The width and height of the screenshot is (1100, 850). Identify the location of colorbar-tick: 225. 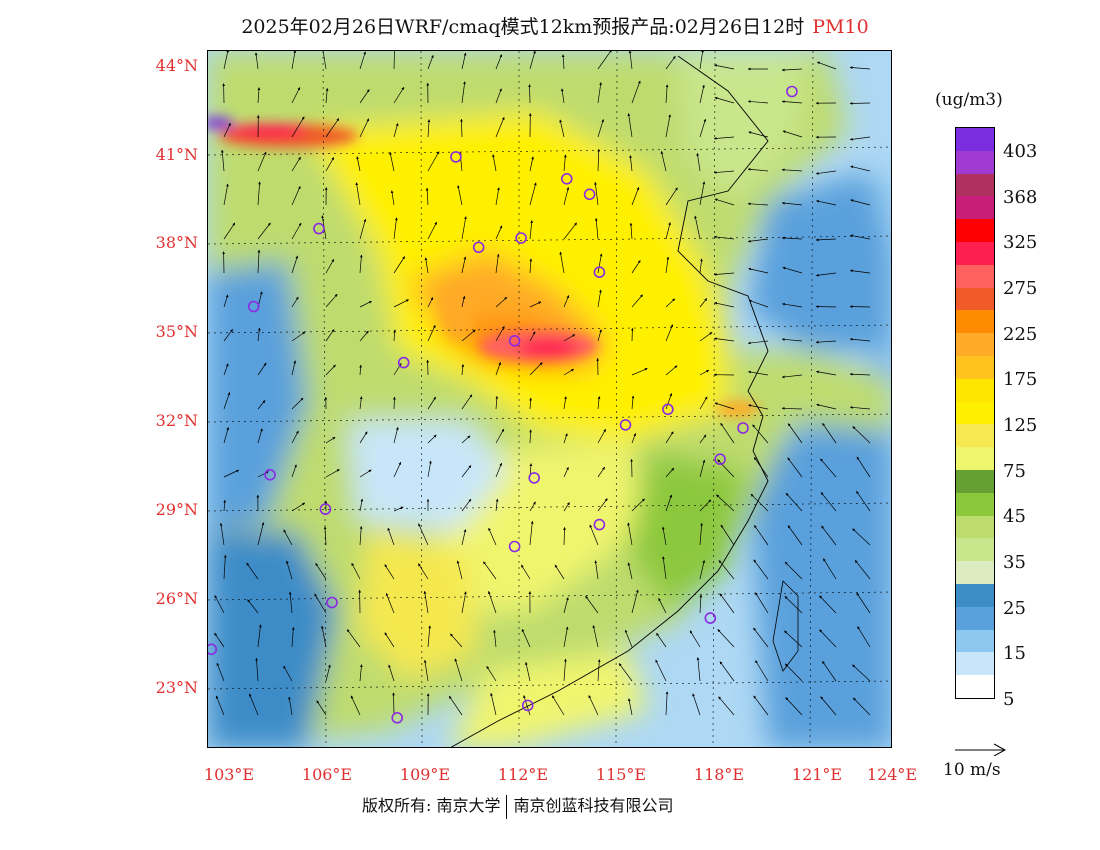
(1020, 334).